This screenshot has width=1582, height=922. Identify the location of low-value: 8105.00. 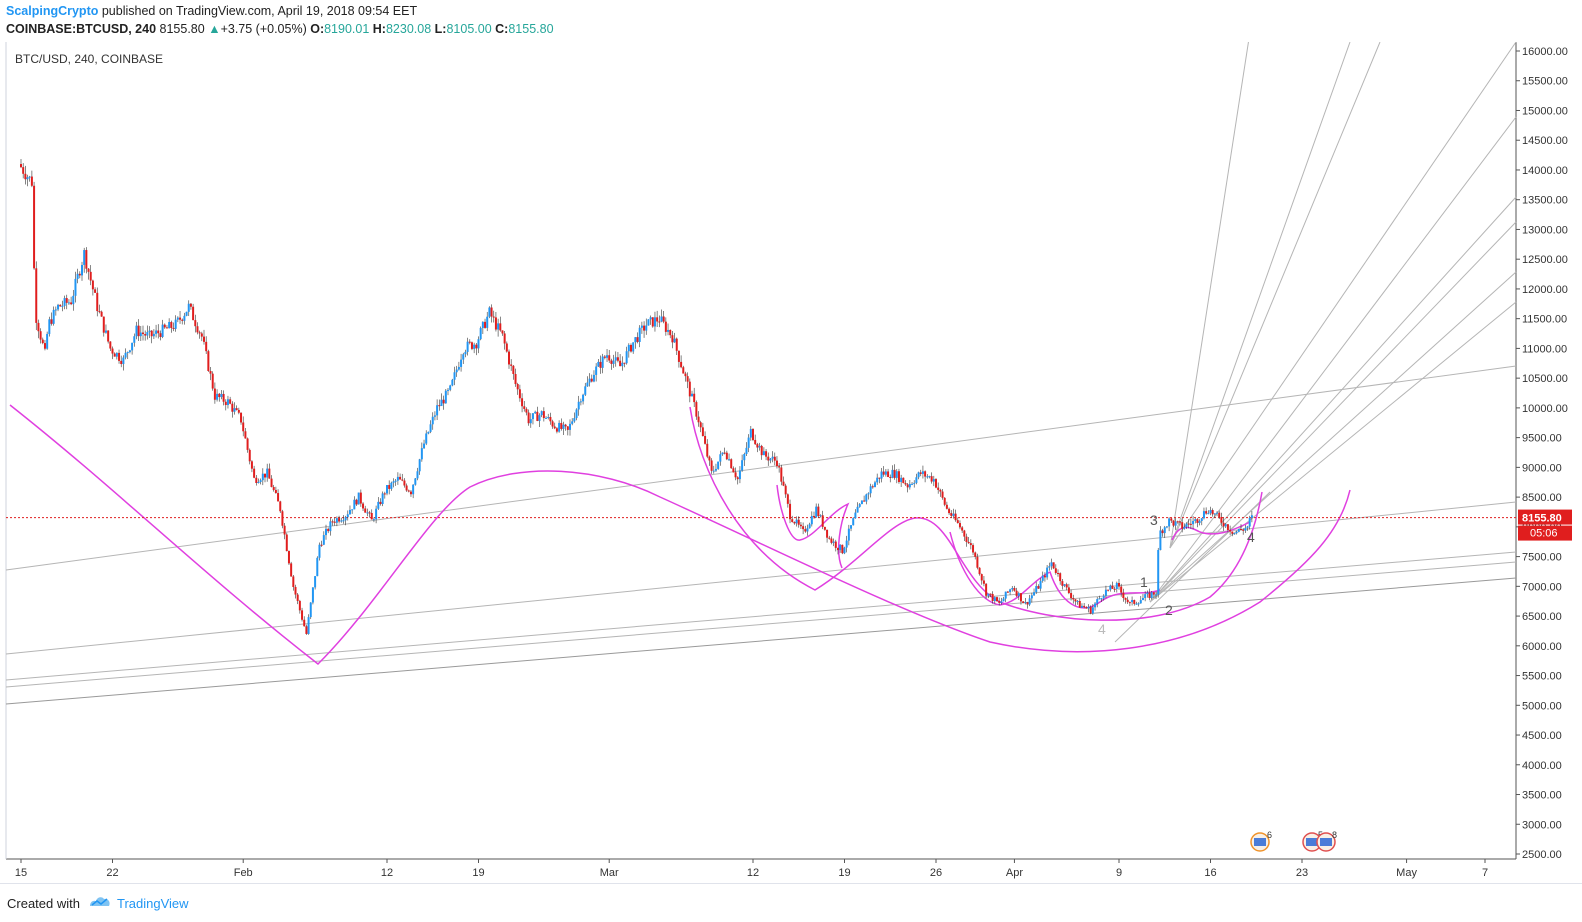
(469, 29).